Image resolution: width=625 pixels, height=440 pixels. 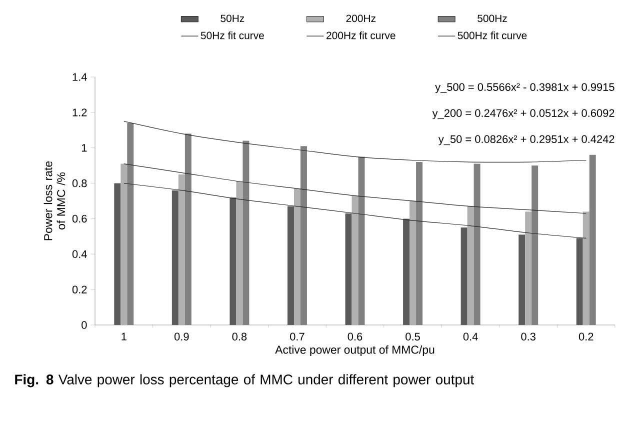 I want to click on annotation: y_500 = 0.5566x² - 0.3981x + 0.9915, so click(x=524, y=88).